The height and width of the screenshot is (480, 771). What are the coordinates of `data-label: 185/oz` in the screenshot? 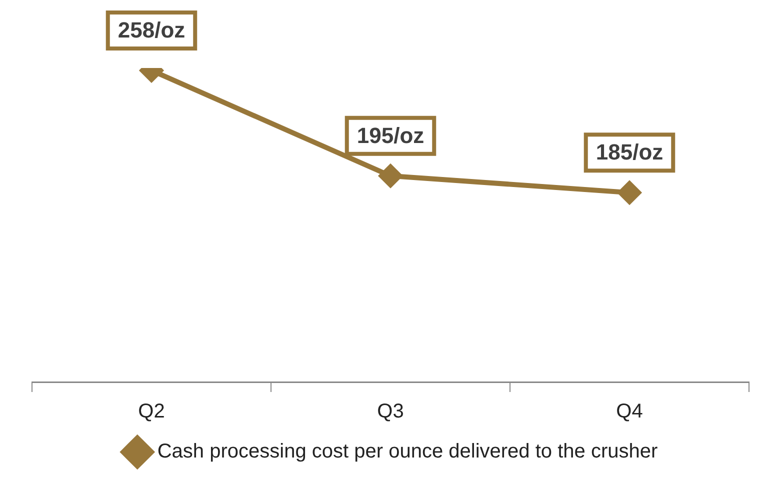 It's located at (630, 152).